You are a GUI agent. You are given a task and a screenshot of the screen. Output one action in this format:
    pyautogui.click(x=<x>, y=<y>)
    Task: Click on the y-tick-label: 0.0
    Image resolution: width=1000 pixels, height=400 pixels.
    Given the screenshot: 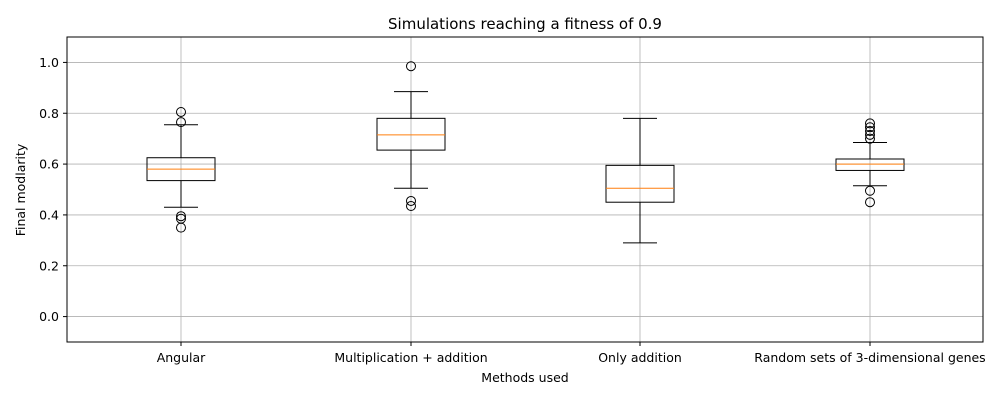 What is the action you would take?
    pyautogui.click(x=49, y=316)
    